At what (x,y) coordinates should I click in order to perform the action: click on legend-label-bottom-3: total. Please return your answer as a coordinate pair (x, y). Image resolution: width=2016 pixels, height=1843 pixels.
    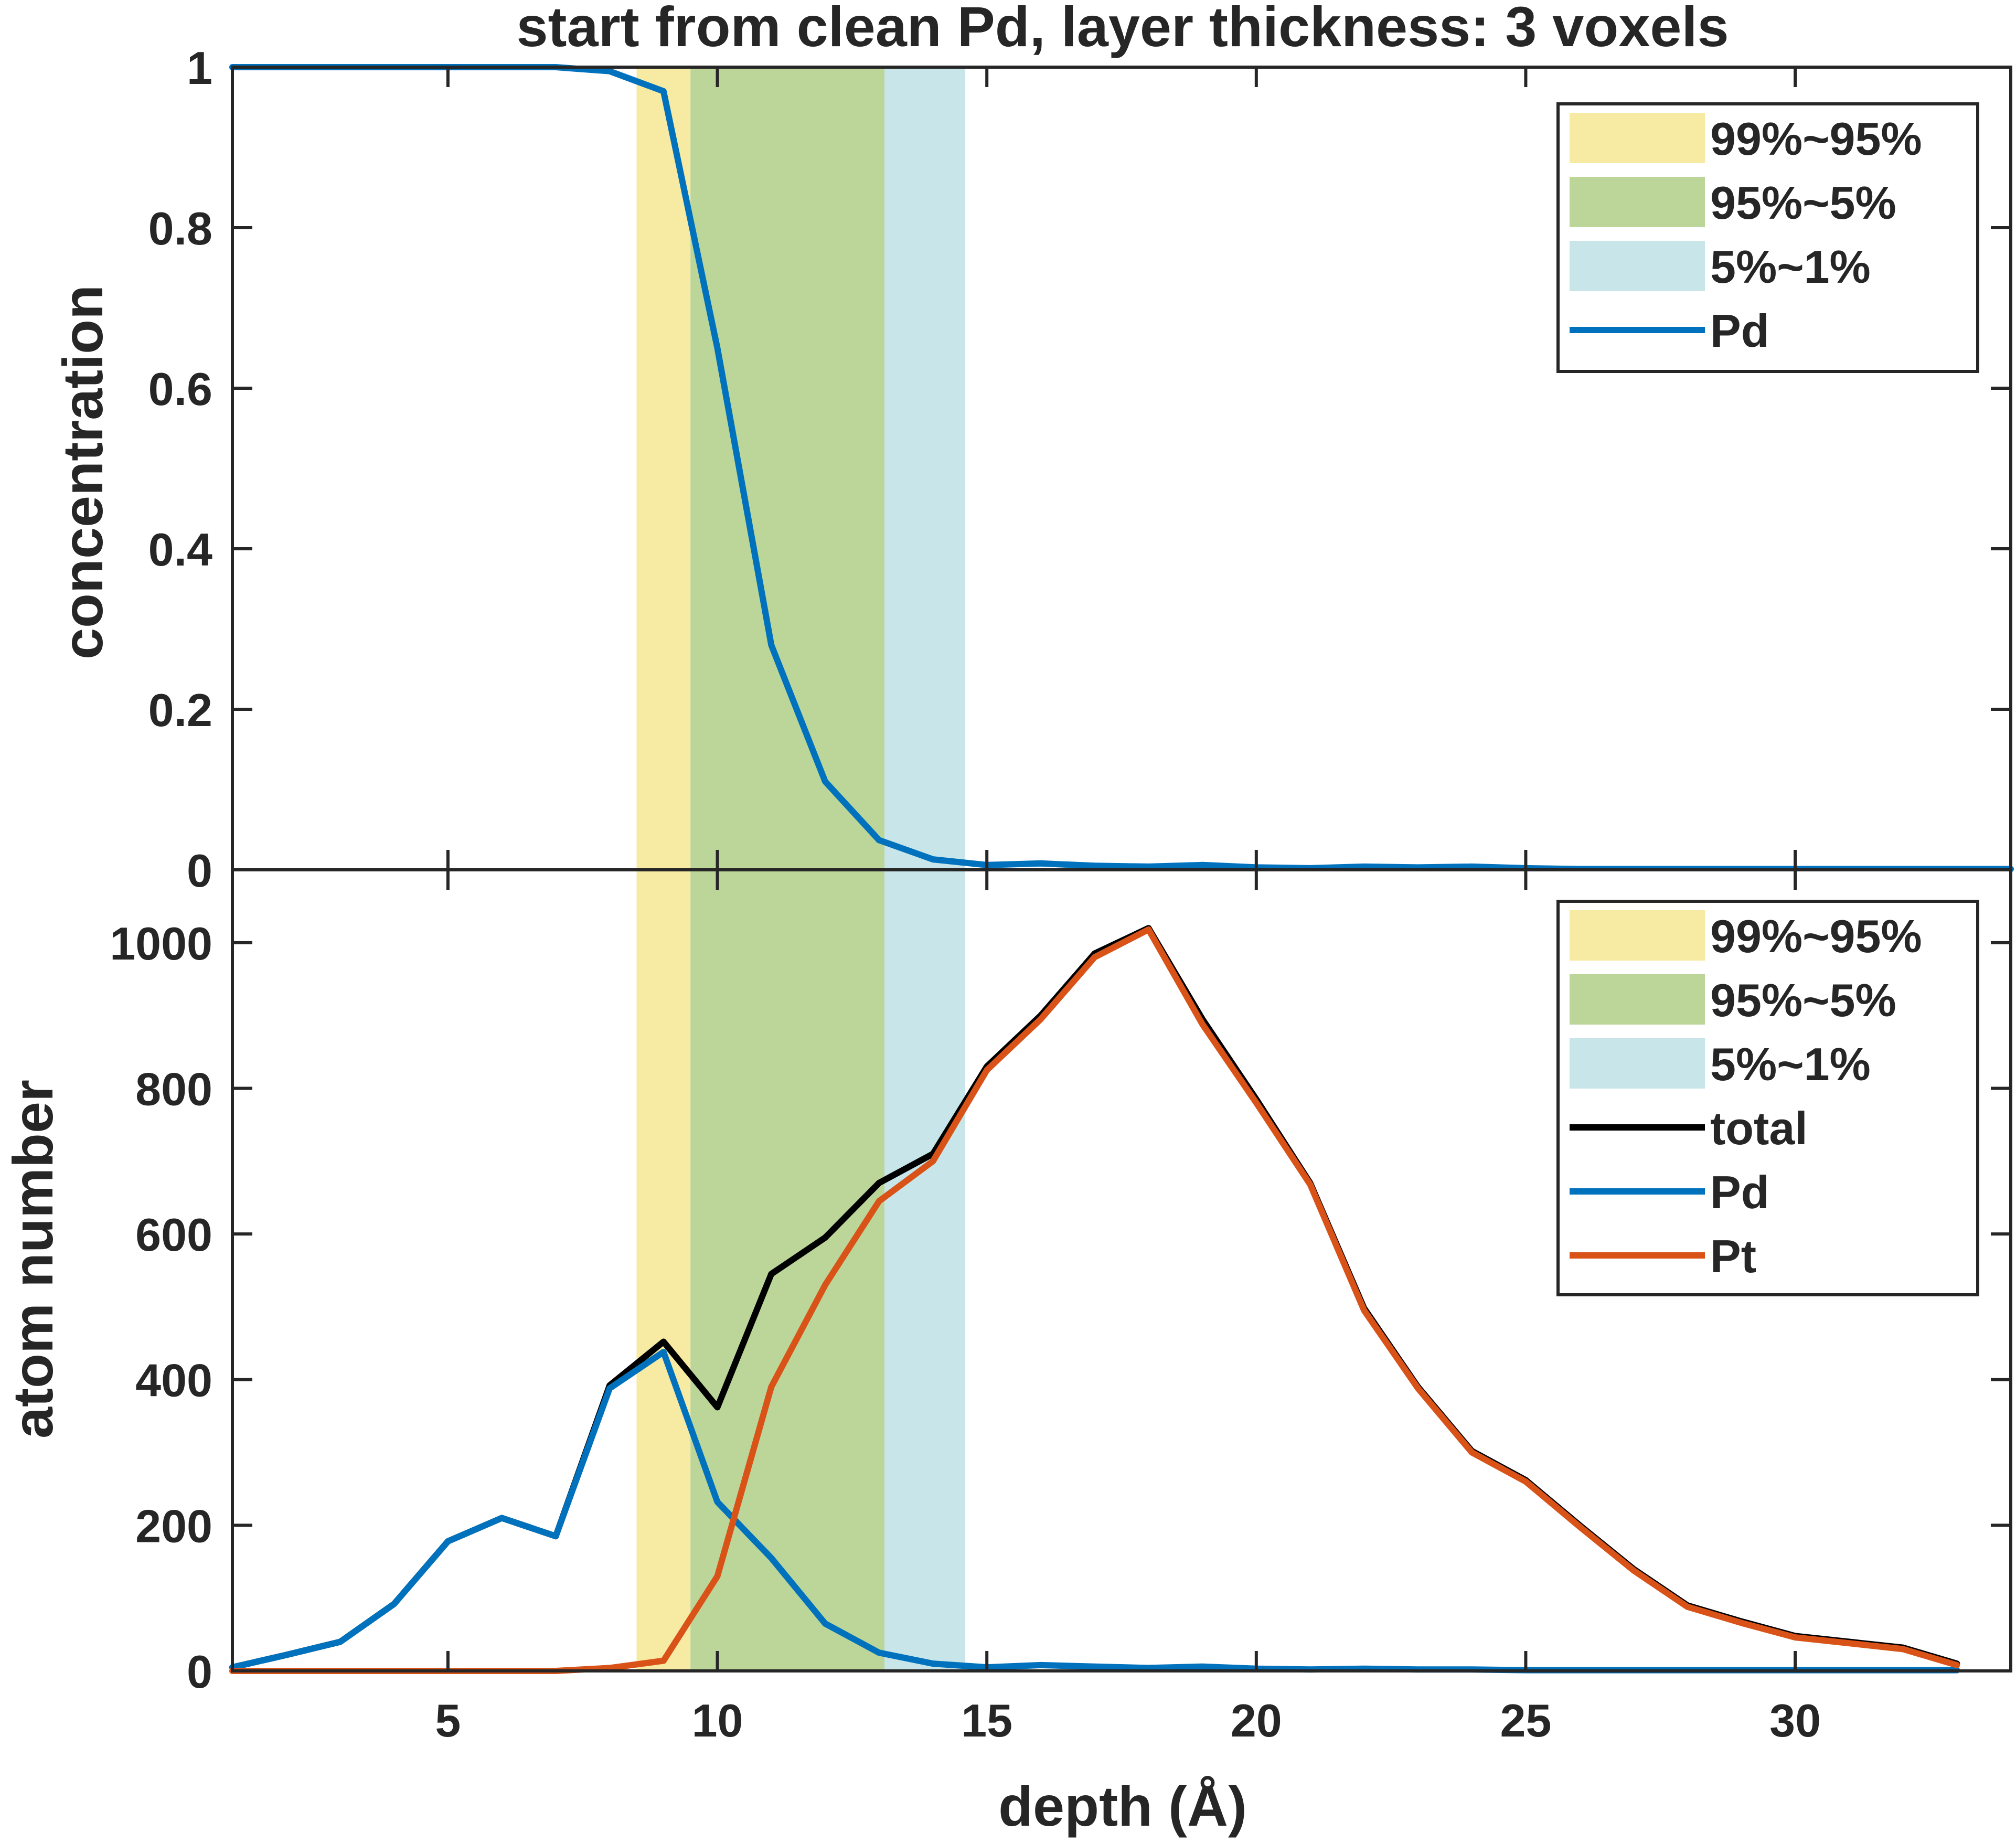
    Looking at the image, I should click on (1759, 1128).